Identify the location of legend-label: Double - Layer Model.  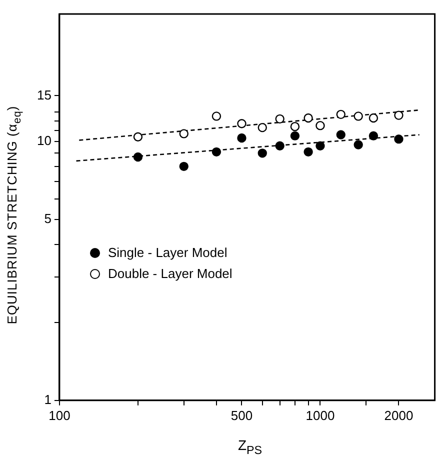
(170, 273).